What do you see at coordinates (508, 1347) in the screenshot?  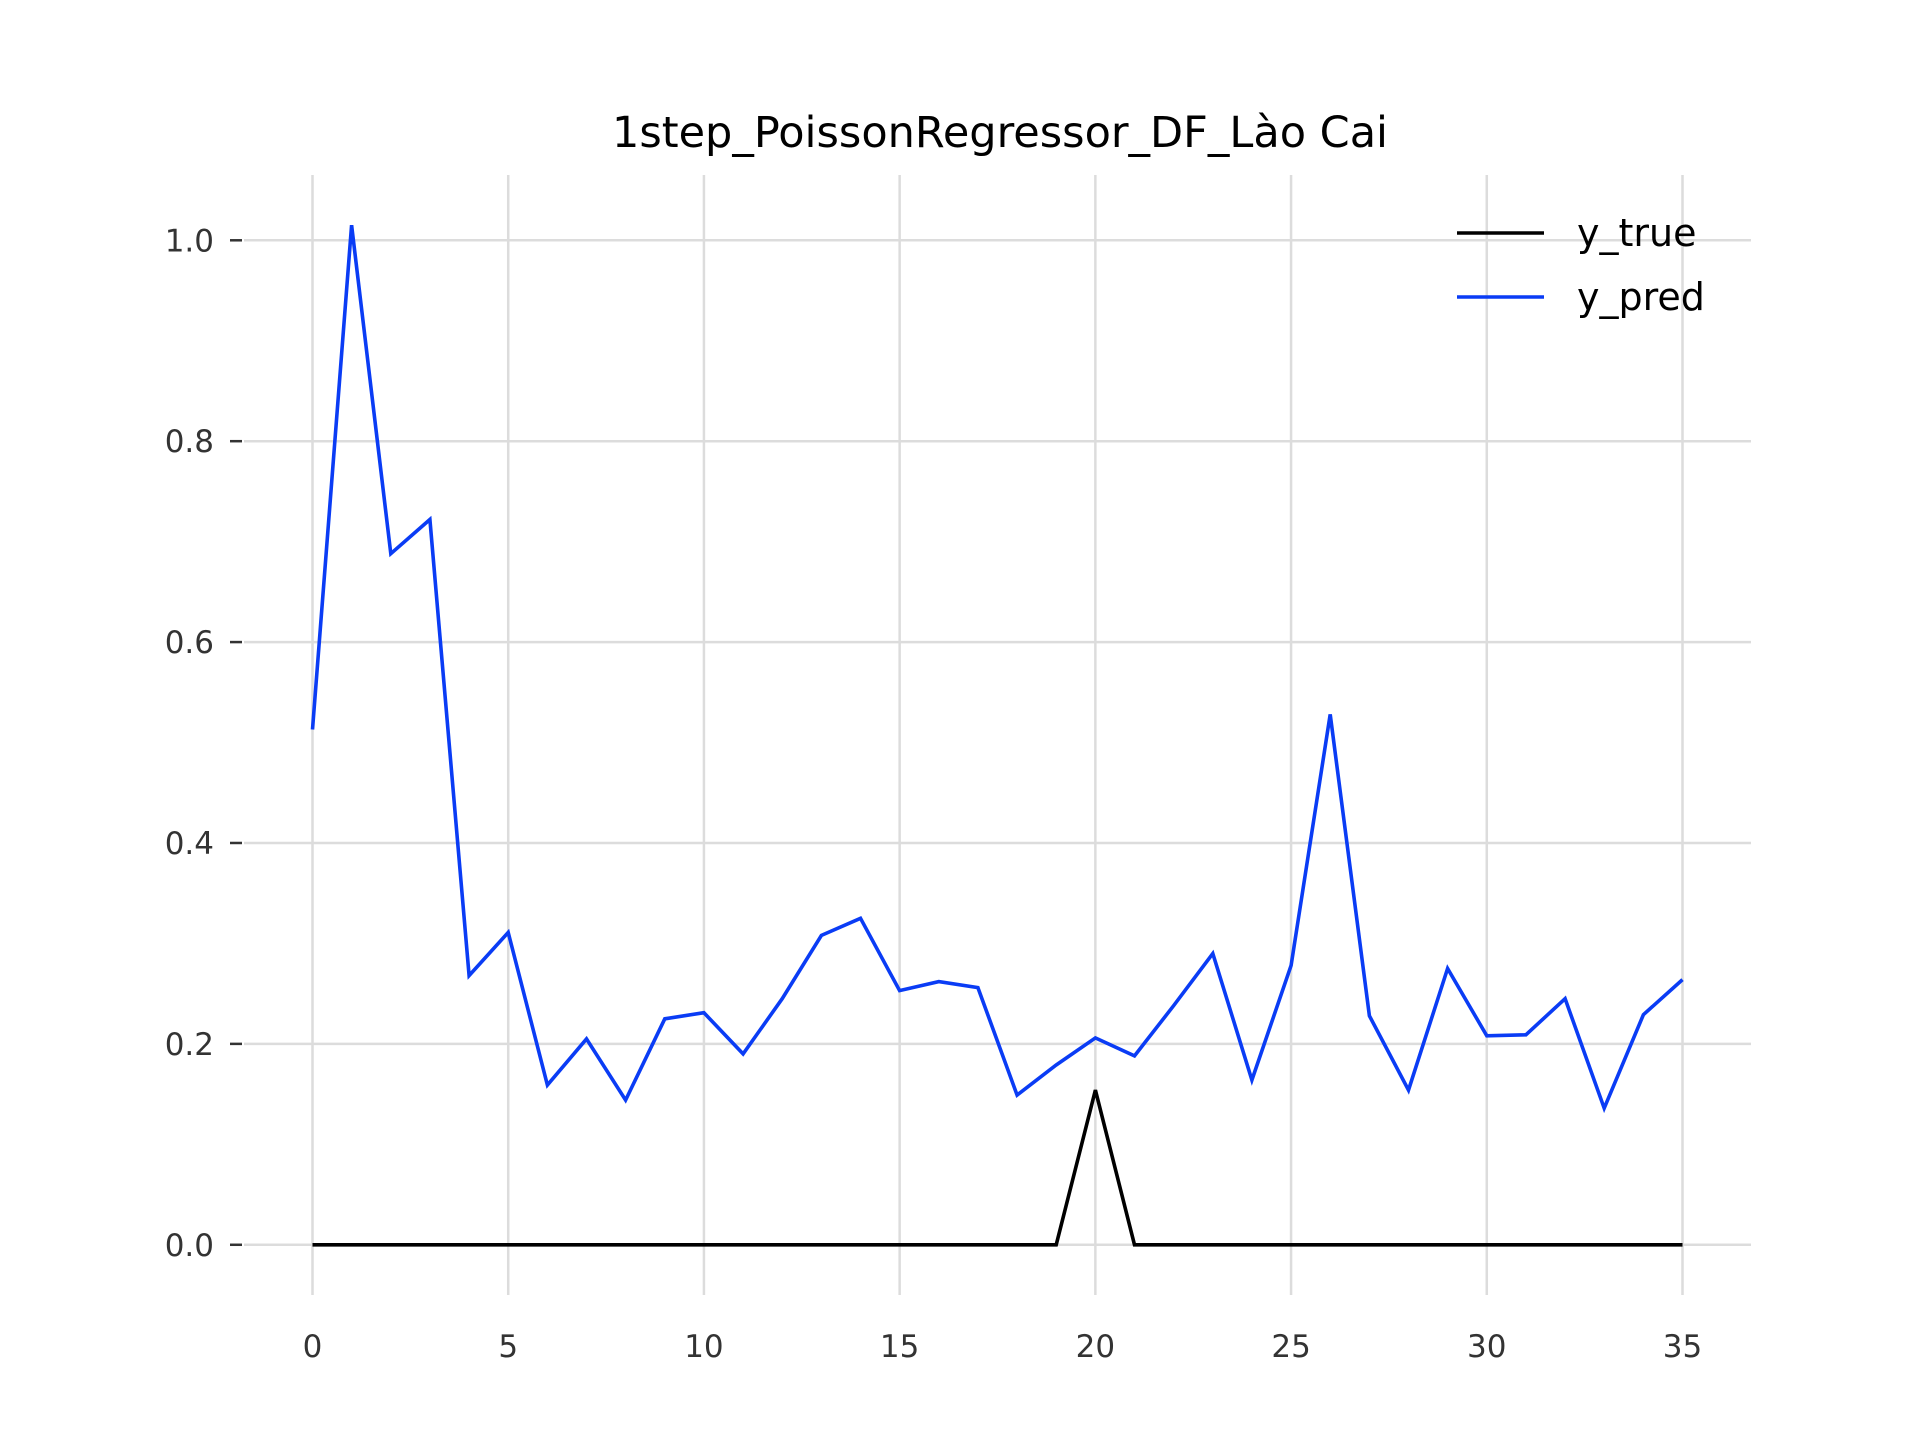 I see `x-tick-label: 5` at bounding box center [508, 1347].